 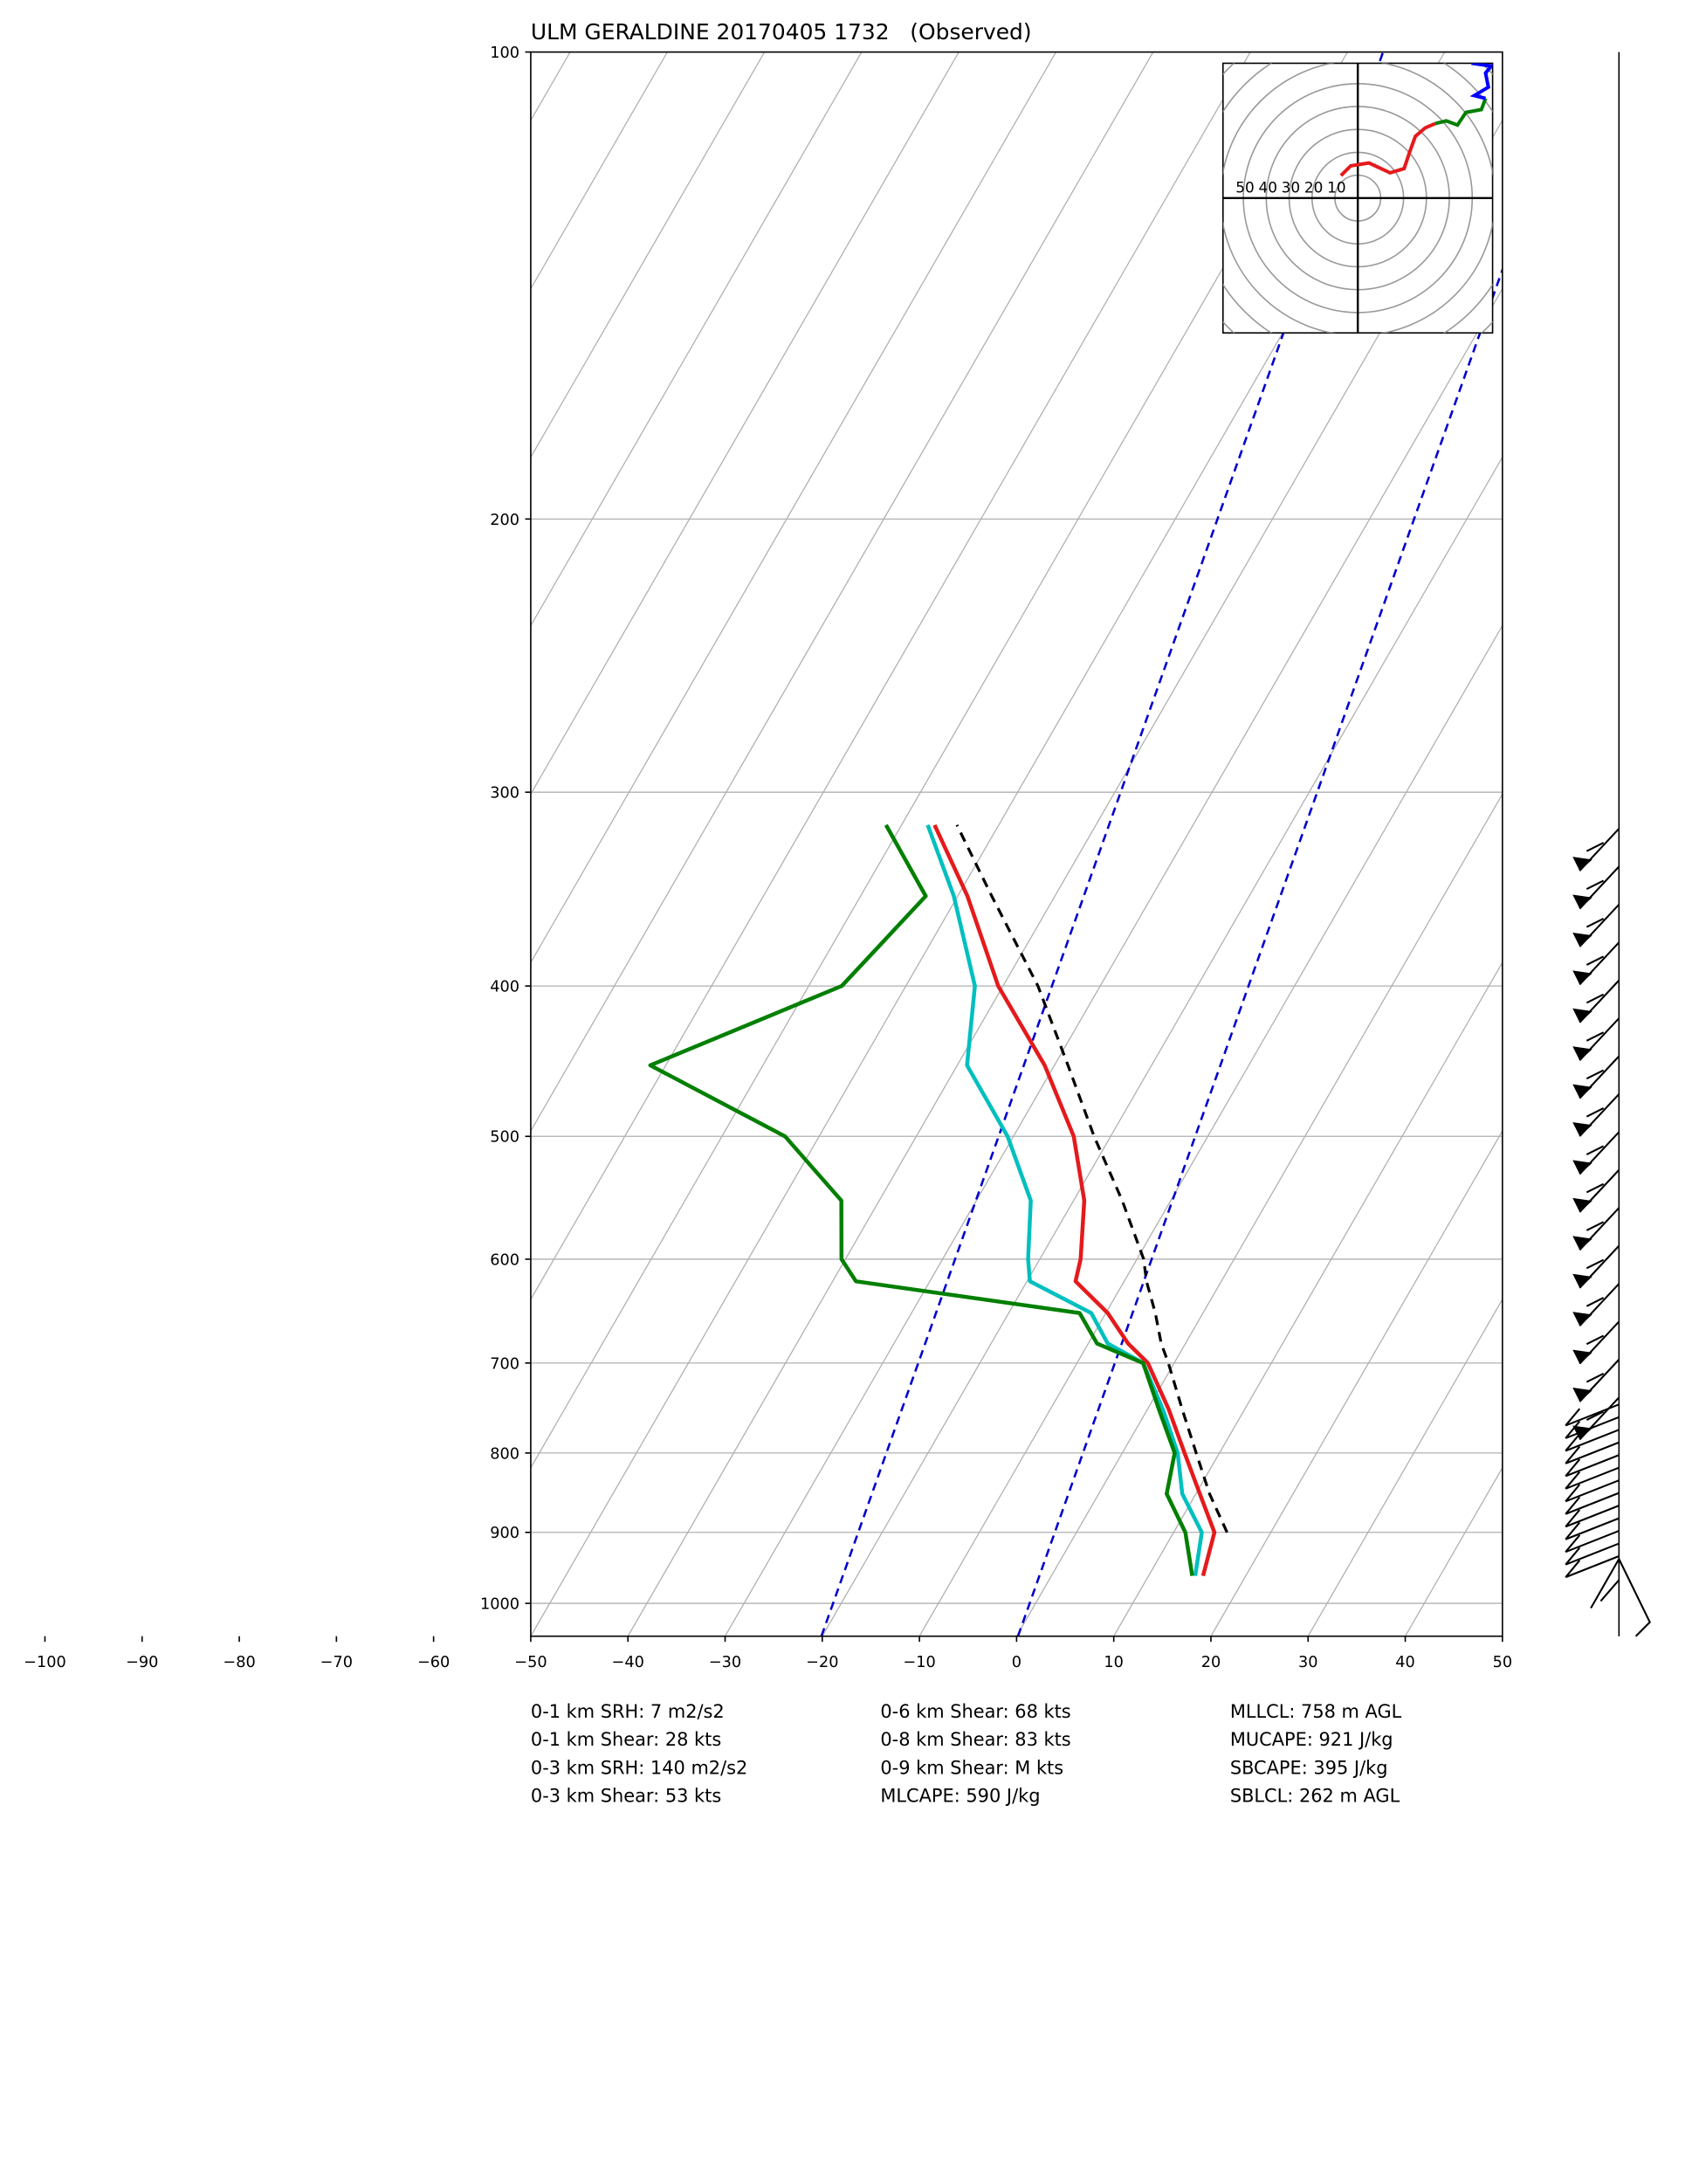 What do you see at coordinates (626, 1739) in the screenshot?
I see `stat-line: 0-1 km Shear: 28 kts` at bounding box center [626, 1739].